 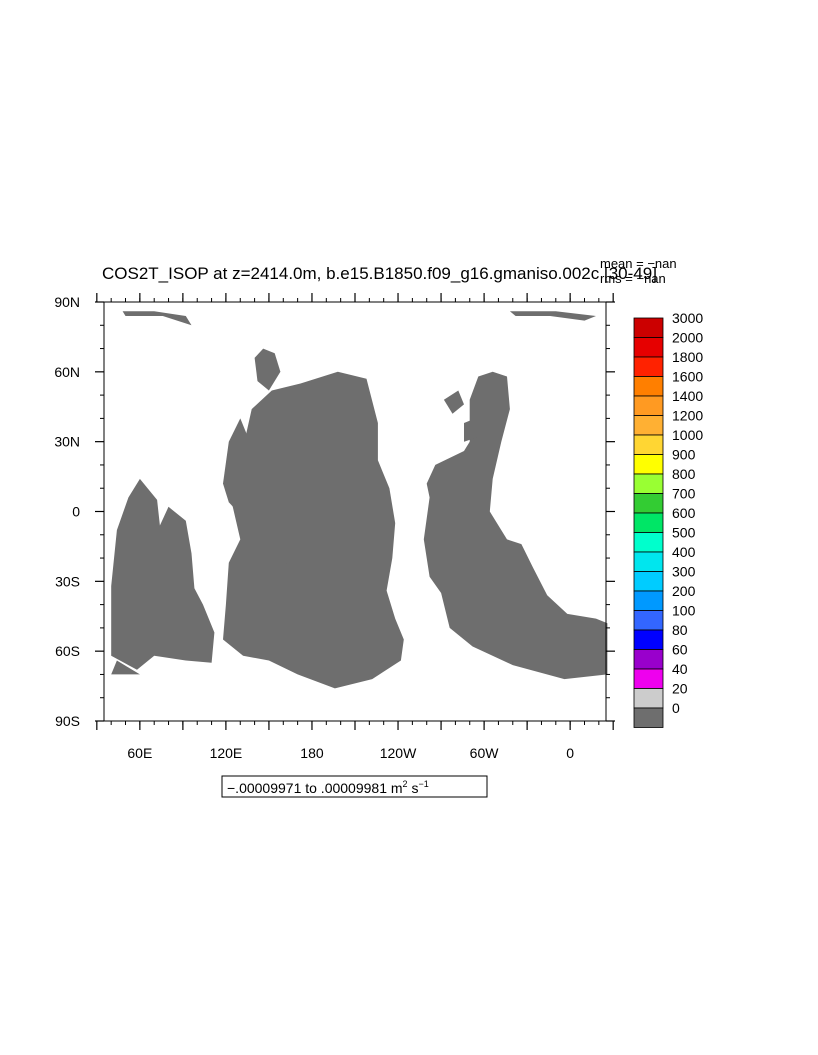 What do you see at coordinates (226, 753) in the screenshot?
I see `x-tick-label: 120E` at bounding box center [226, 753].